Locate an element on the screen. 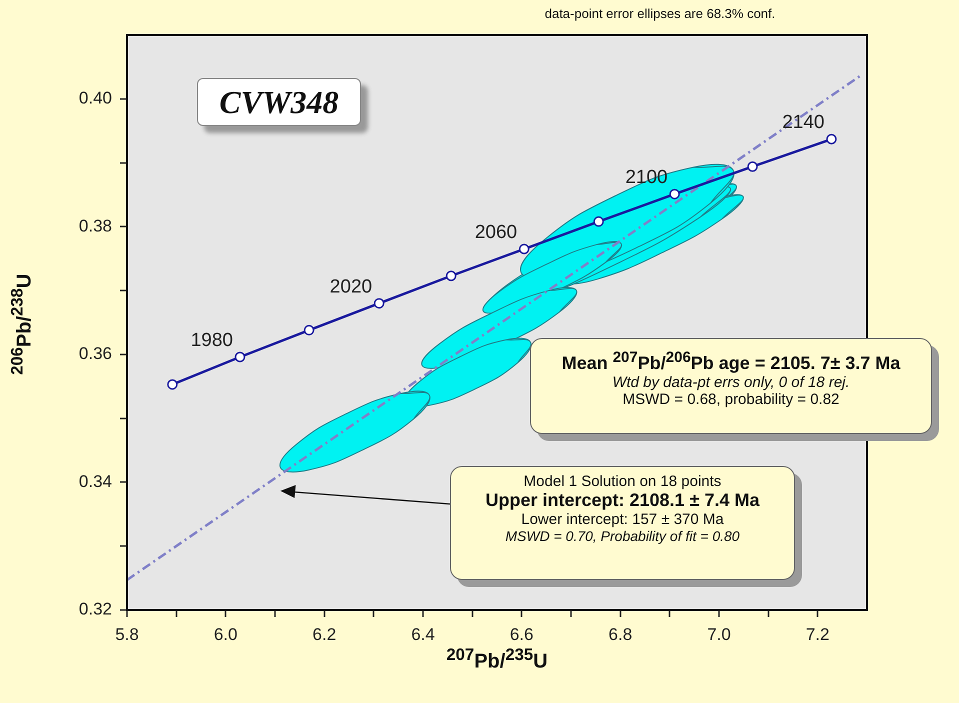  annotation: MSWD = 0.70, Probability of fit = 0.80 is located at coordinates (622, 536).